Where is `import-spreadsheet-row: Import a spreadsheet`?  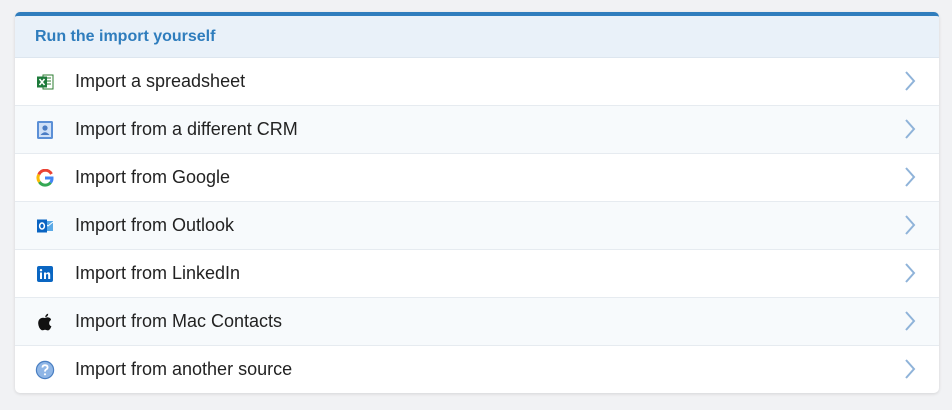 import-spreadsheet-row: Import a spreadsheet is located at coordinates (477, 82).